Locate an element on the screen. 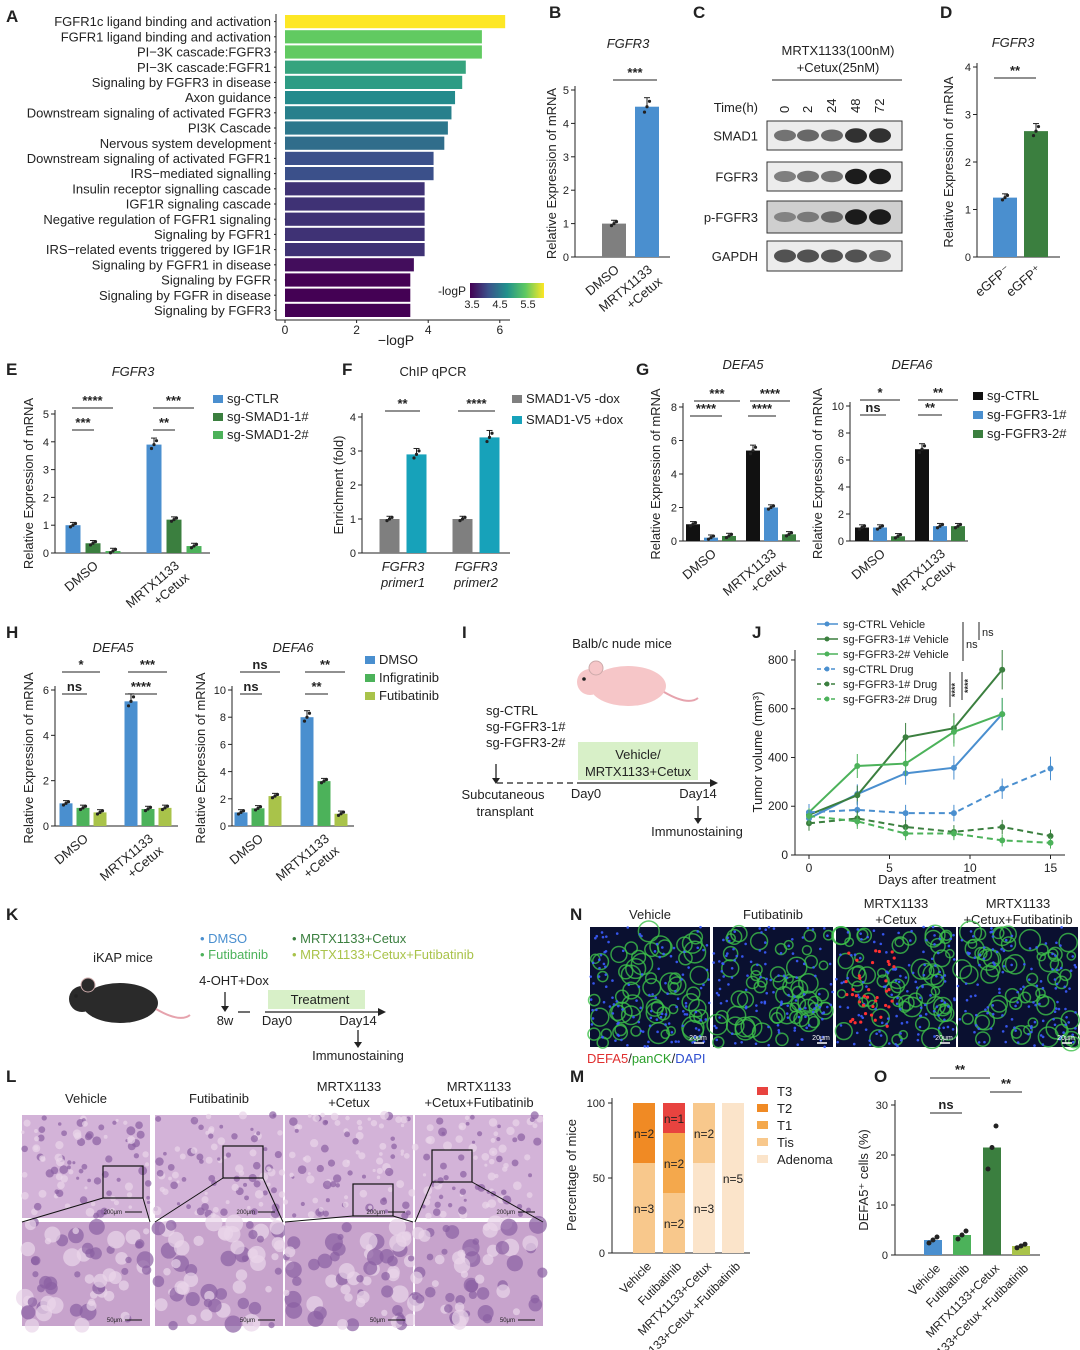 The image size is (1080, 1350). stain-label: DAPI is located at coordinates (690, 1058).